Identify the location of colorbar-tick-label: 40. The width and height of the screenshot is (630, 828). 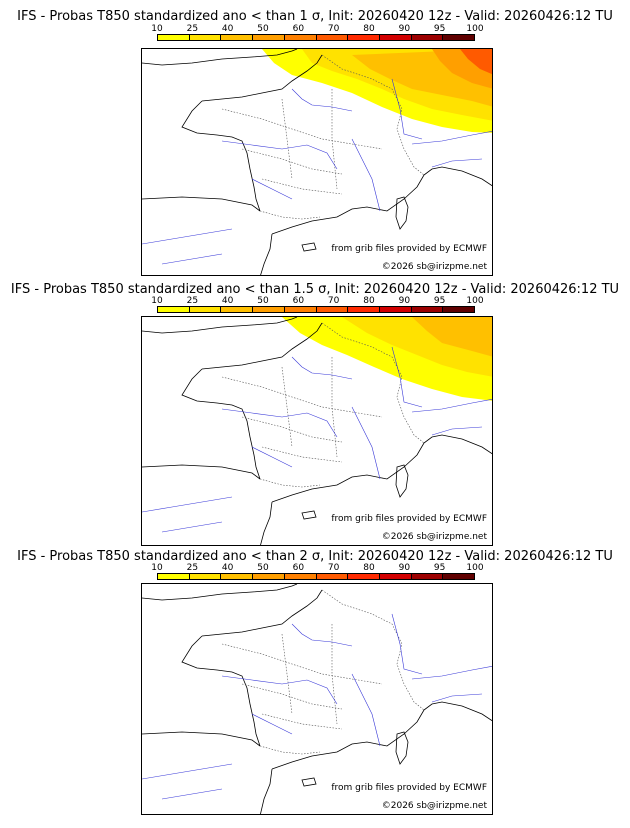
(227, 29).